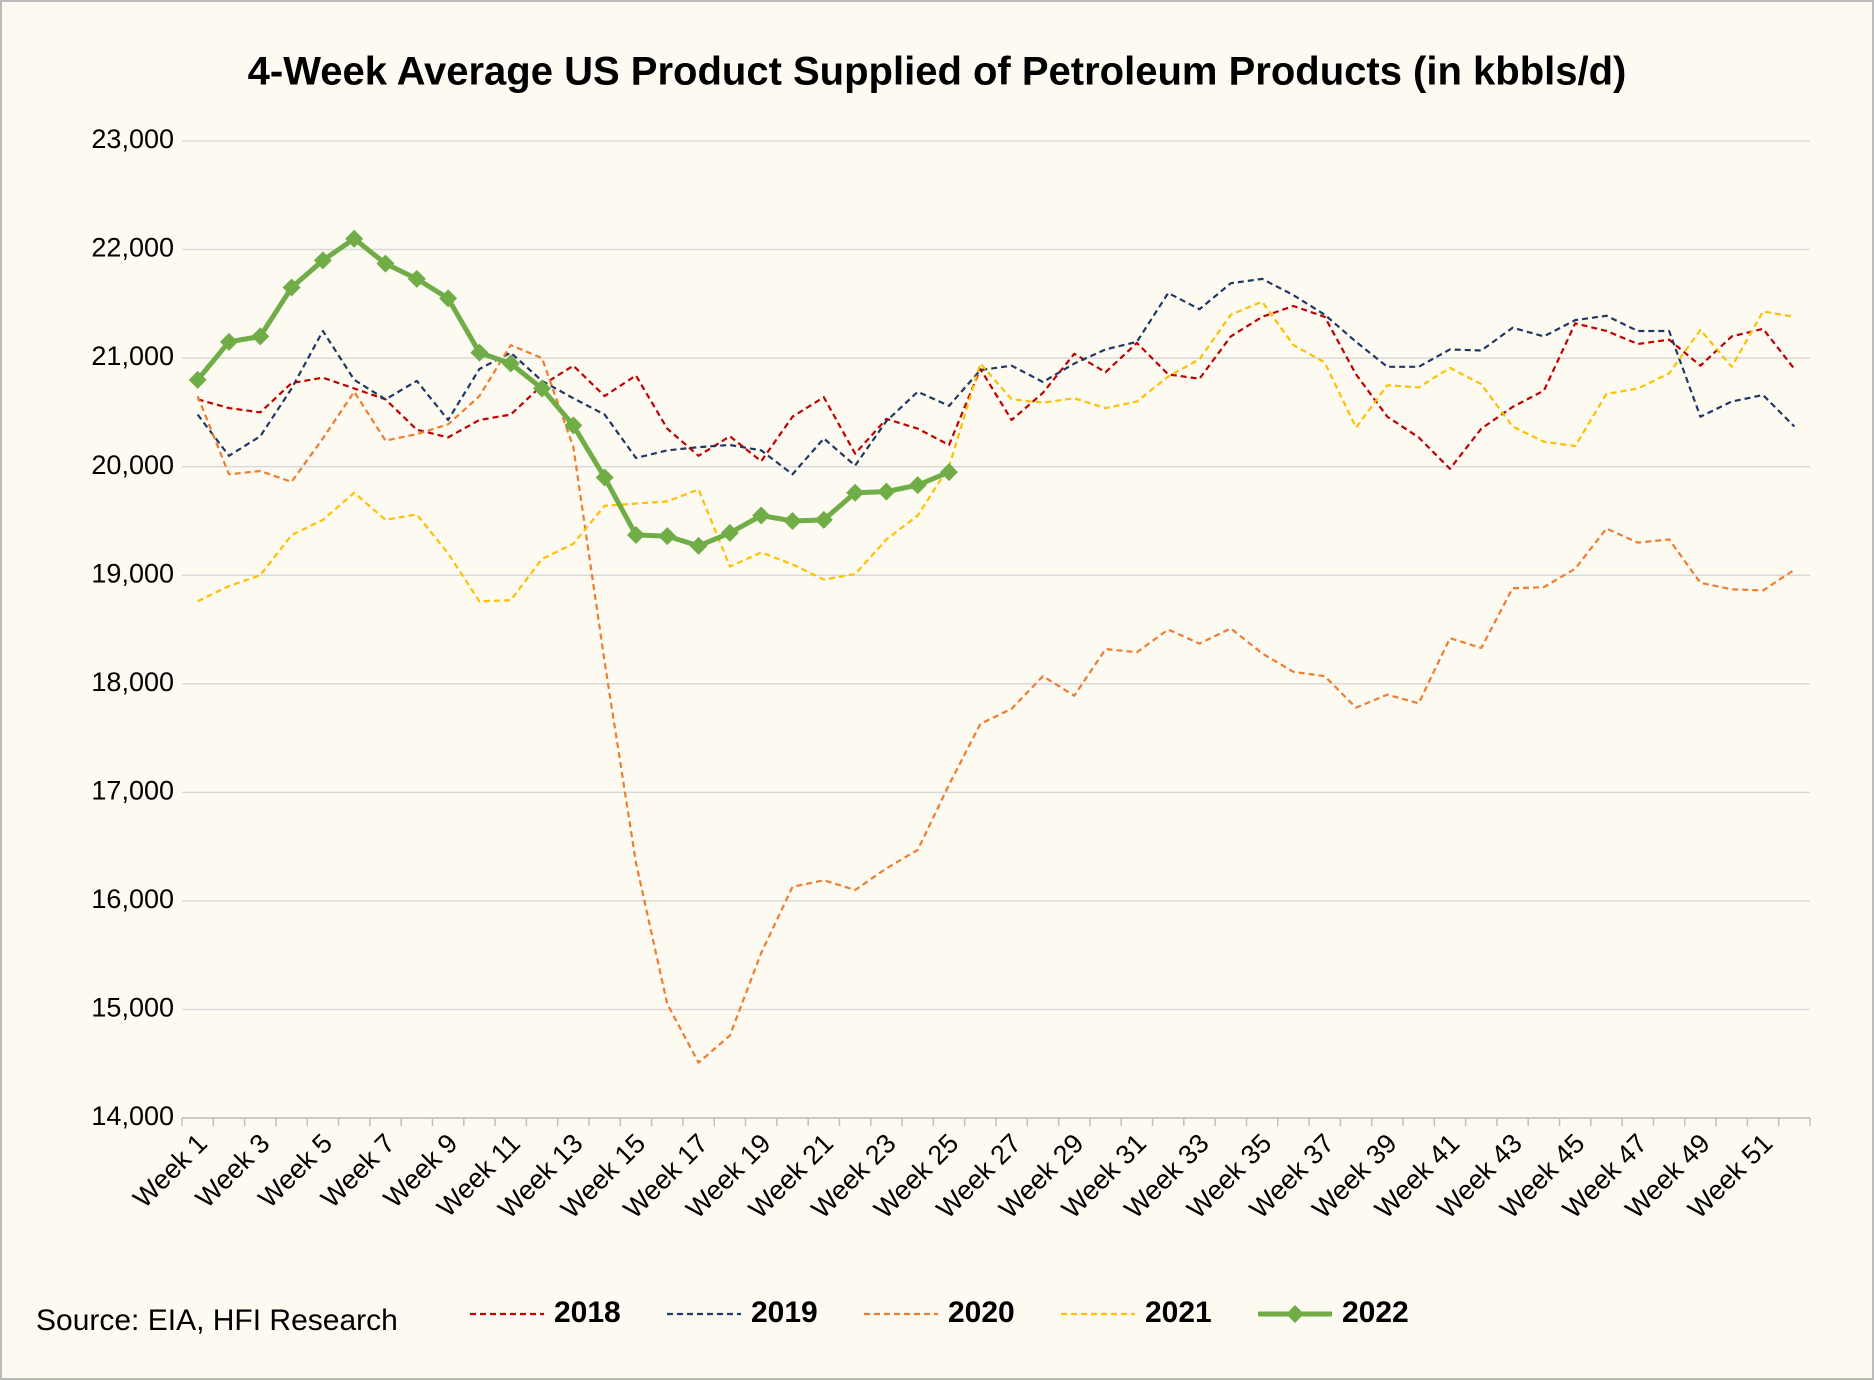  Describe the element at coordinates (132, 1116) in the screenshot. I see `y-tick-label: 14,000` at that location.